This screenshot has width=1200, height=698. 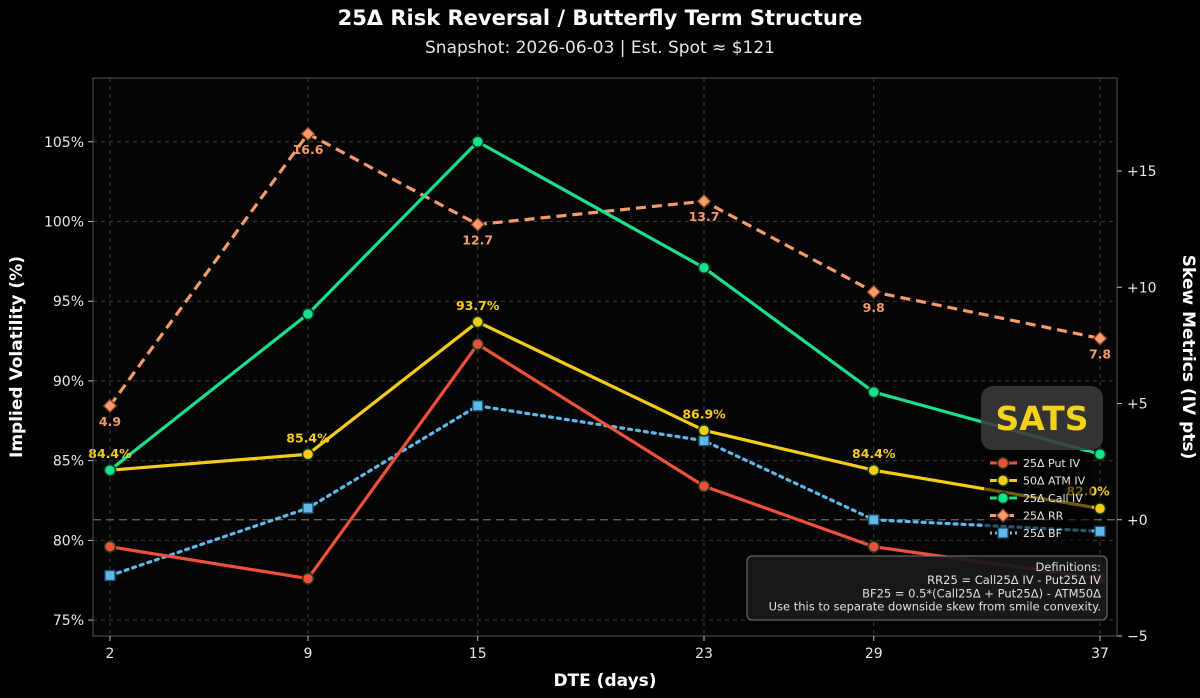 I want to click on y-right-tick-label: −5, so click(x=1137, y=637).